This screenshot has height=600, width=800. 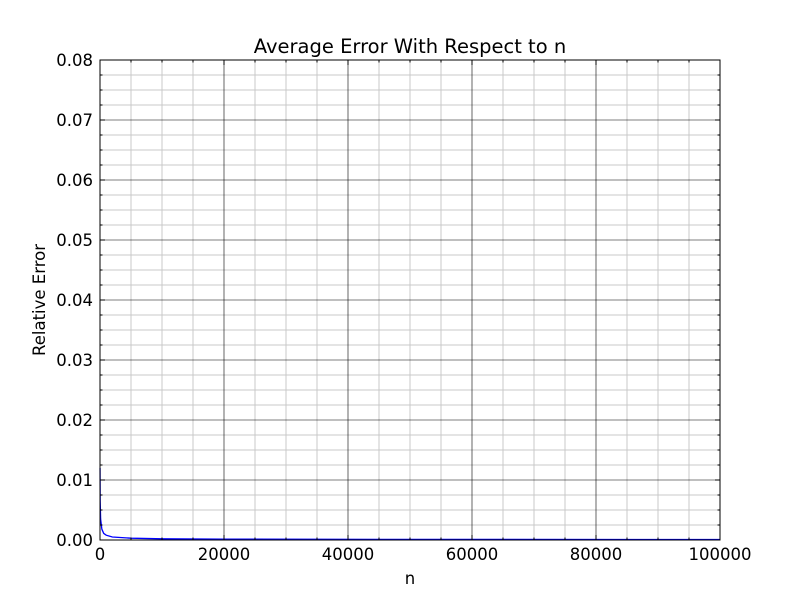 What do you see at coordinates (348, 554) in the screenshot?
I see `x-tick-label: 40000` at bounding box center [348, 554].